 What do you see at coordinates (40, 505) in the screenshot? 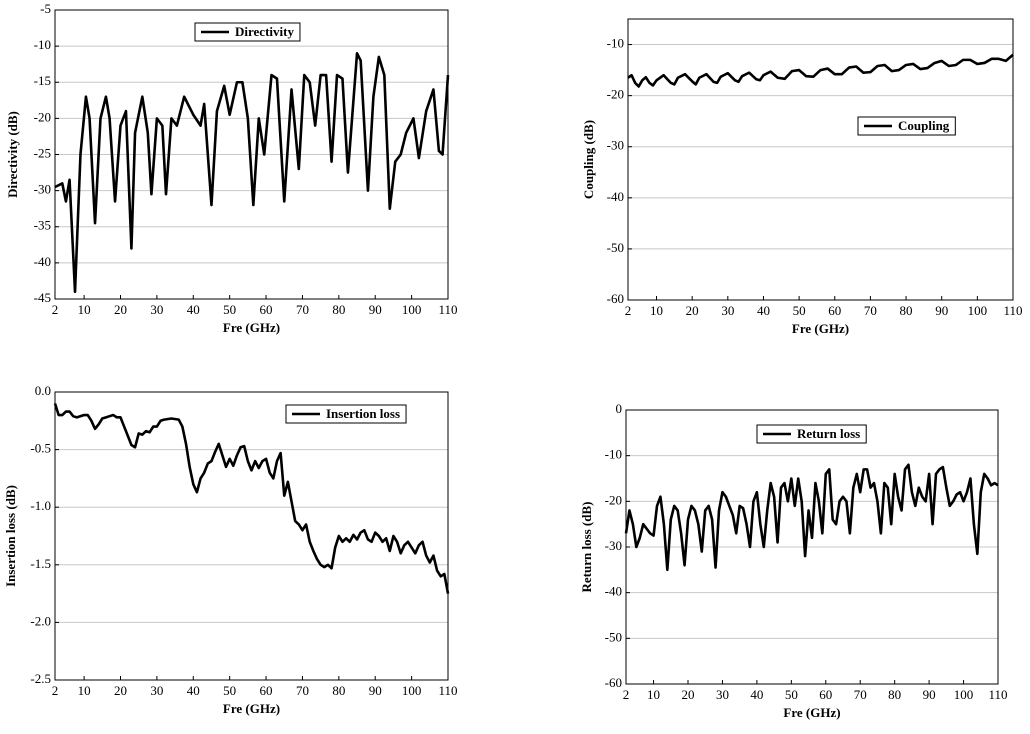
I see `y-tick-label: -1.0` at bounding box center [40, 505].